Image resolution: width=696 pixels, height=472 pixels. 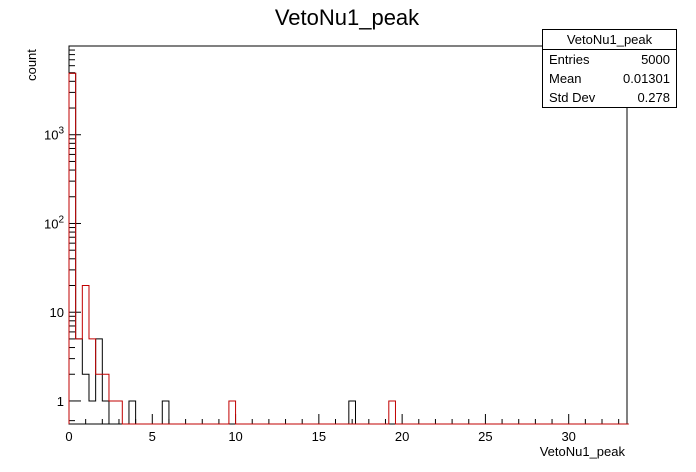 What do you see at coordinates (68, 436) in the screenshot?
I see `x-tick-label: 0` at bounding box center [68, 436].